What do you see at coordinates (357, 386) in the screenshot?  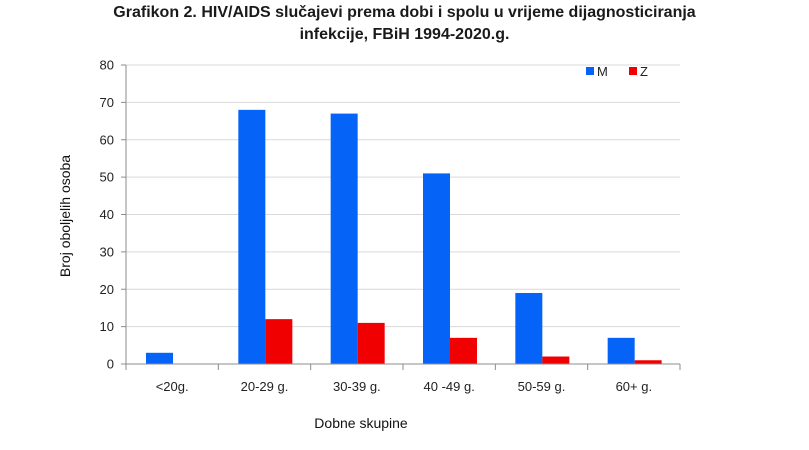 I see `x-tick-label: 30-39 g.` at bounding box center [357, 386].